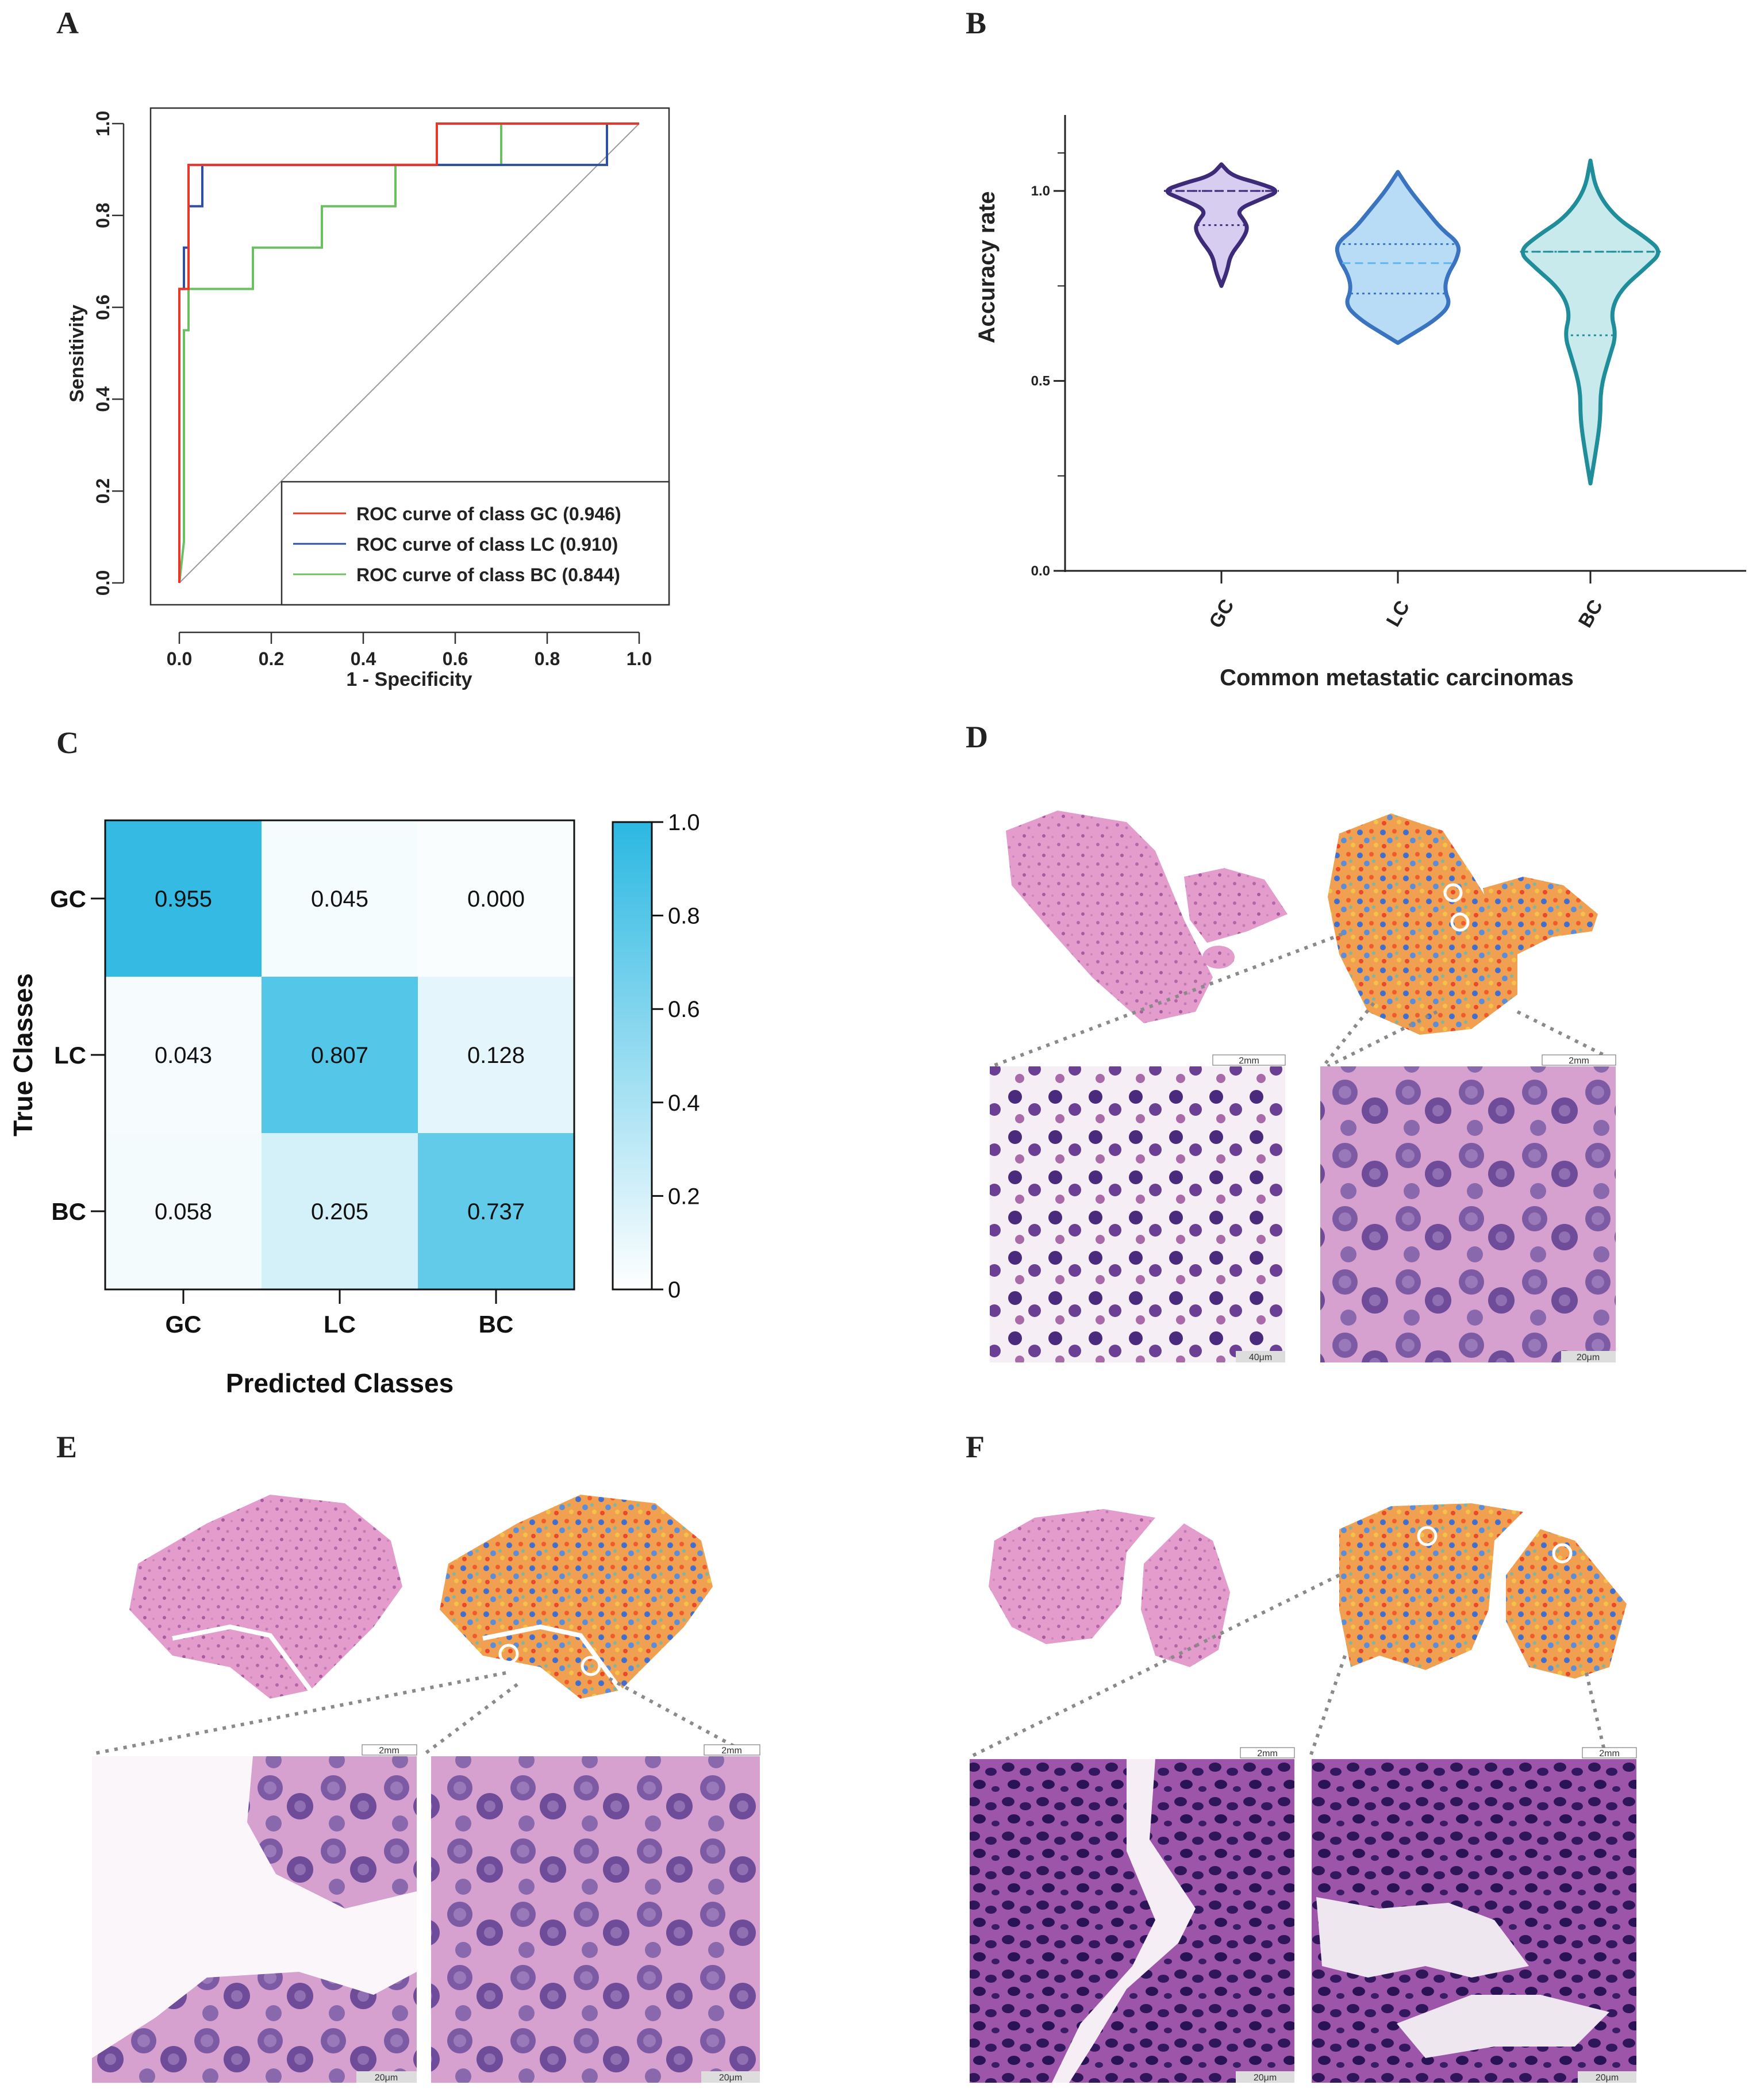  I want to click on roc-y-tick-label: 0.6, so click(103, 307).